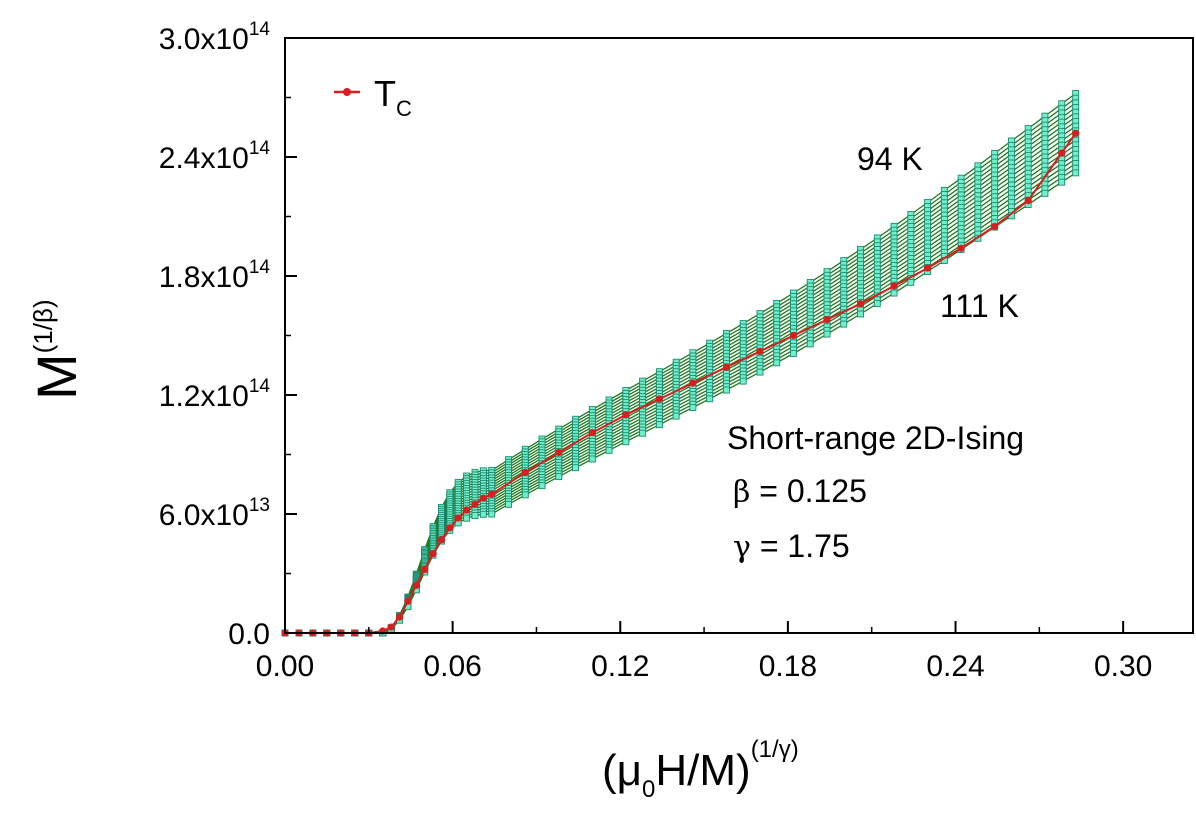  What do you see at coordinates (204, 39) in the screenshot?
I see `y-tick-base: 3.0x10` at bounding box center [204, 39].